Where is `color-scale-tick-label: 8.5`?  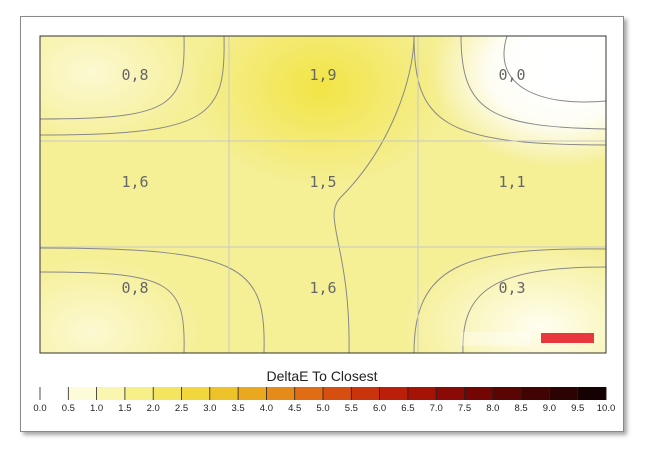
color-scale-tick-label: 8.5 is located at coordinates (520, 408).